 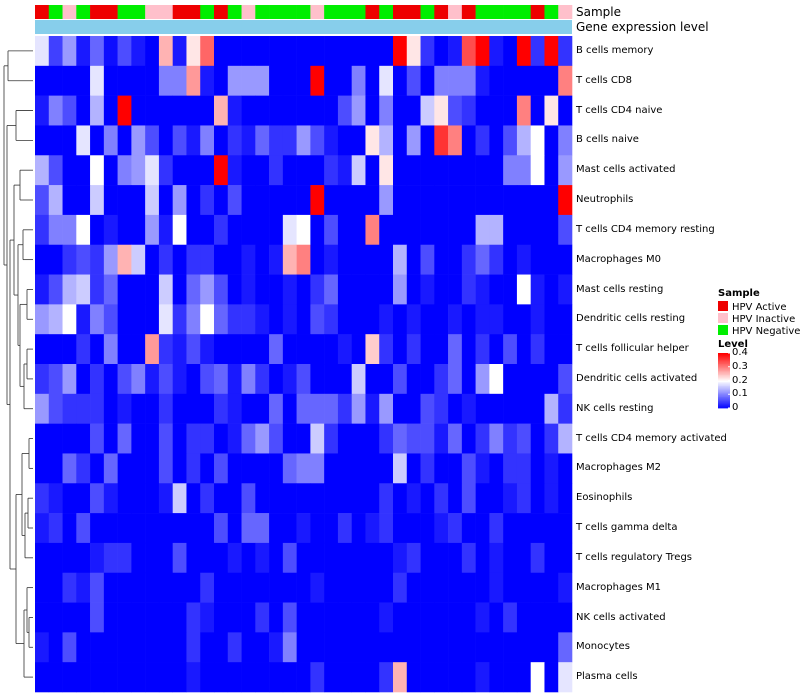 What do you see at coordinates (651, 438) in the screenshot?
I see `row-label: T cells CD4 memory activated` at bounding box center [651, 438].